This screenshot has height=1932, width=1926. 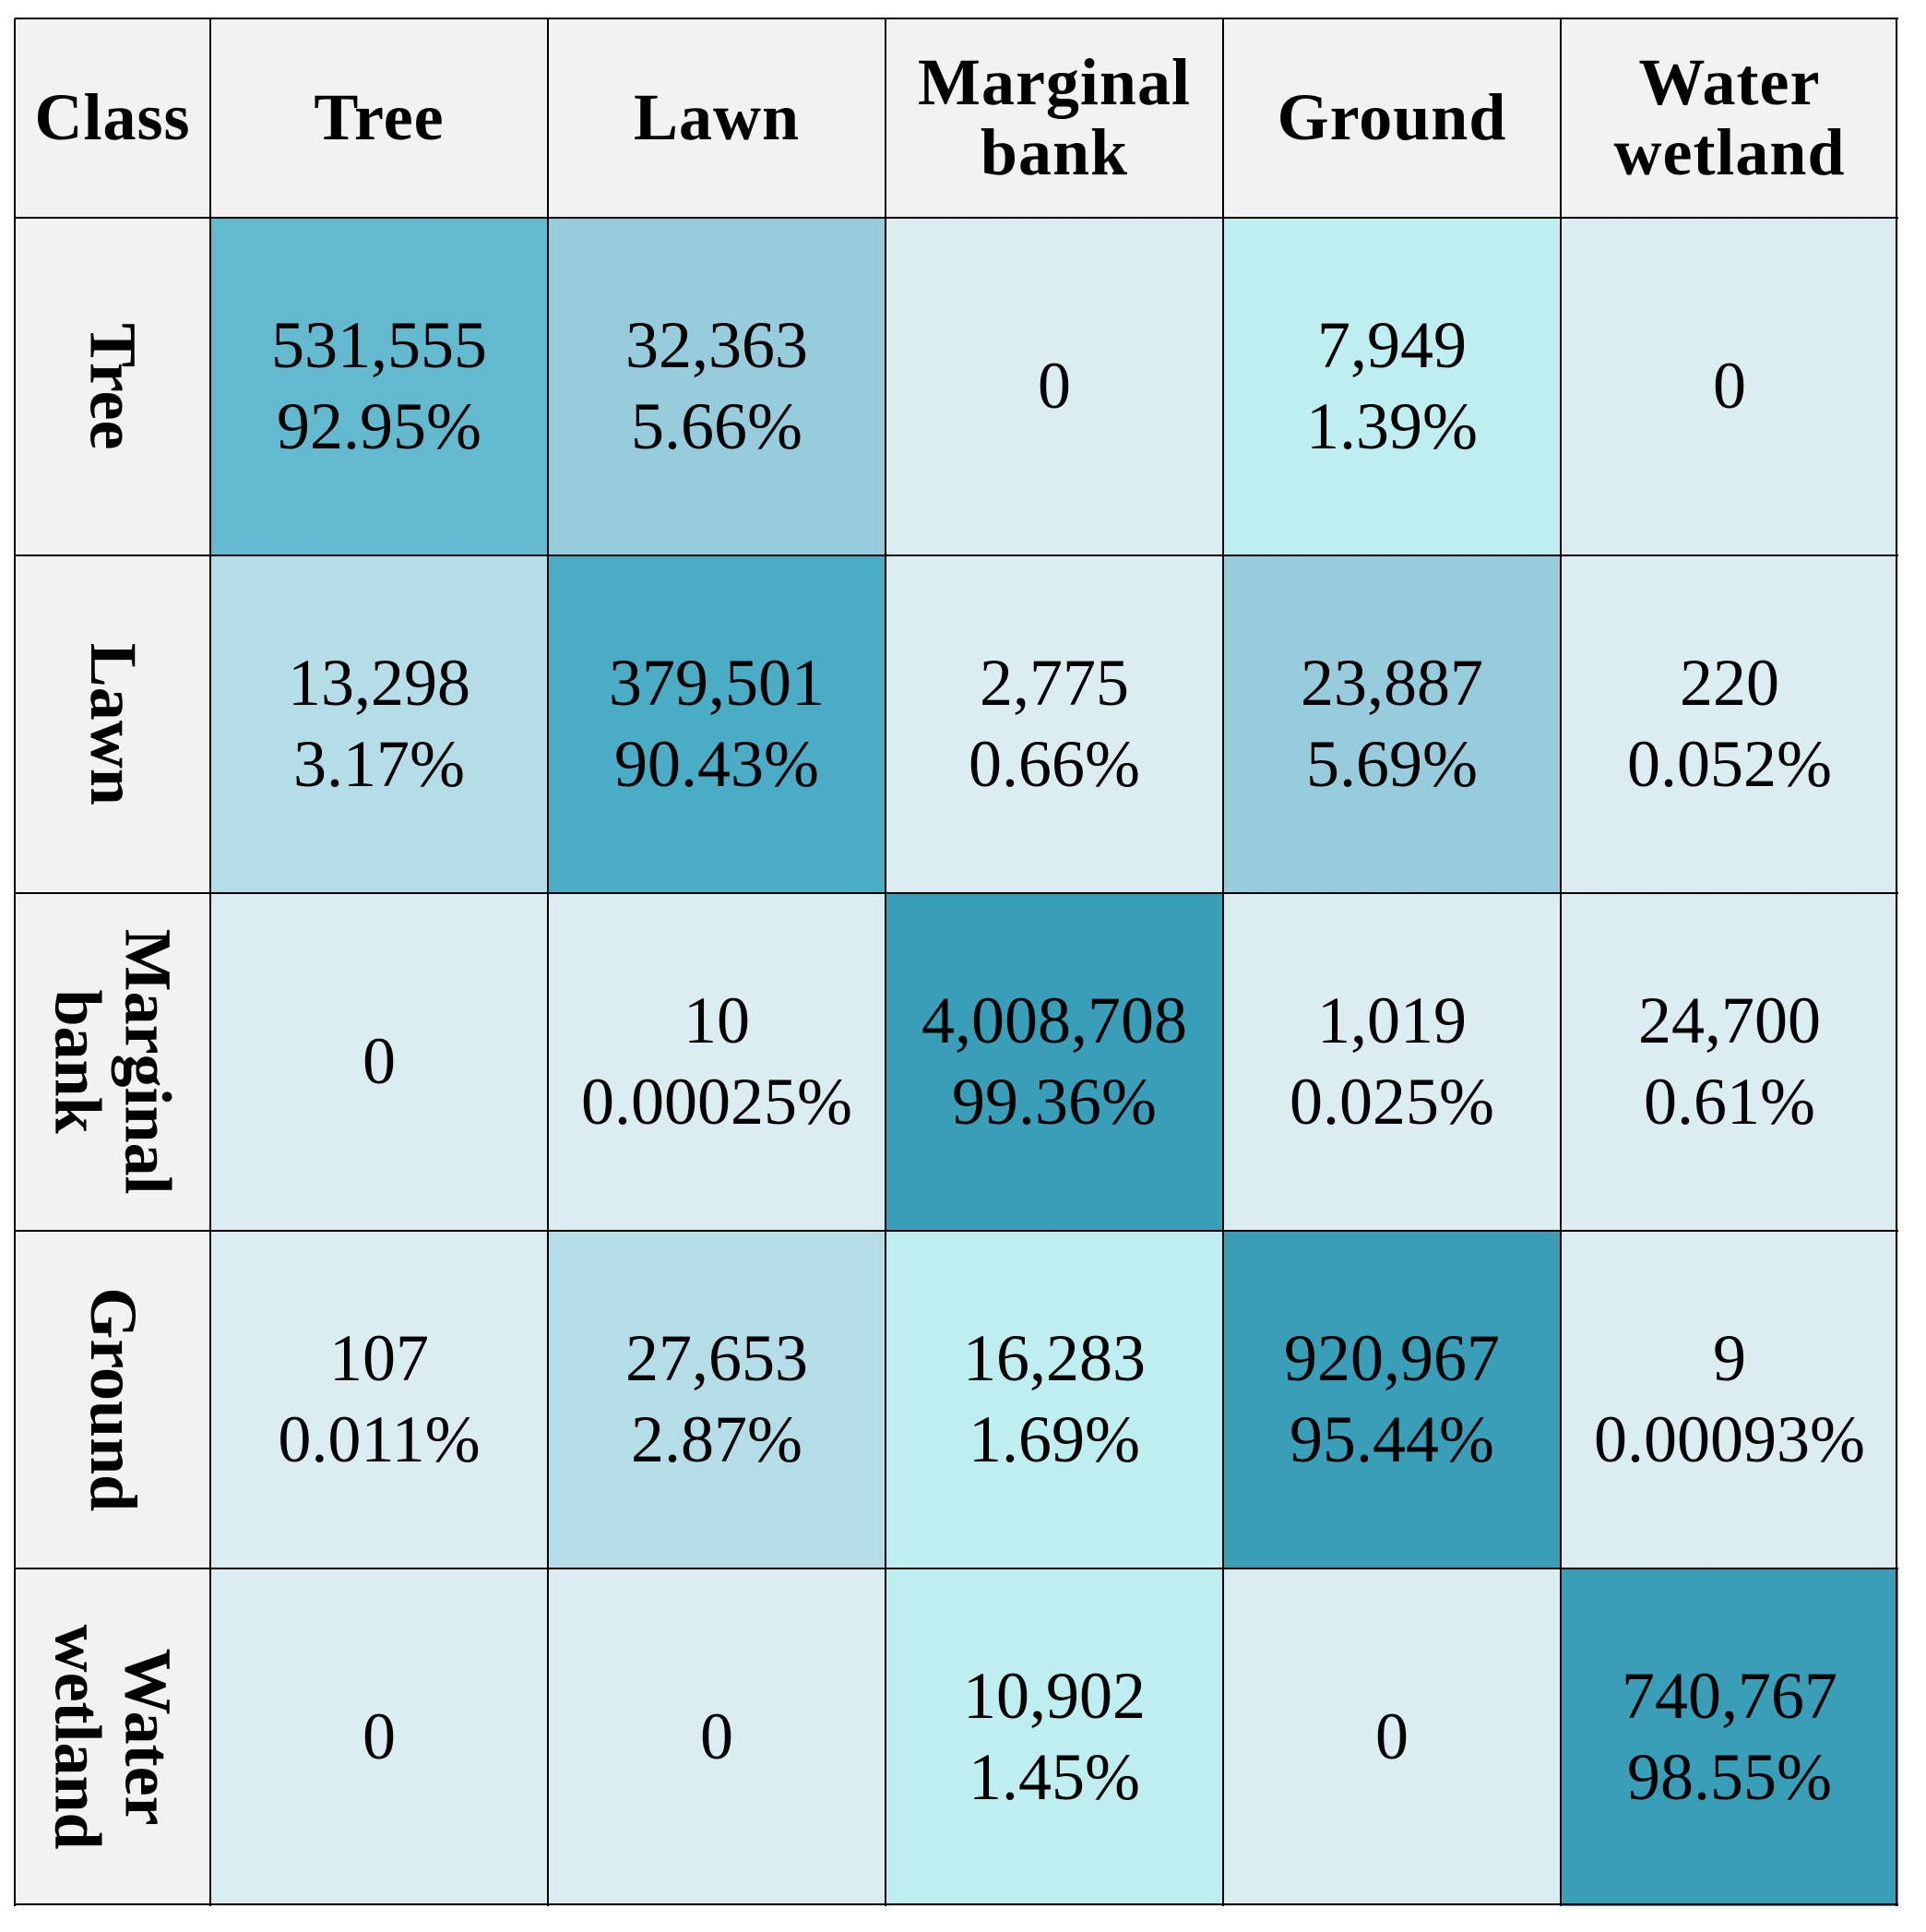 I want to click on corner-label: Class, so click(x=112, y=118).